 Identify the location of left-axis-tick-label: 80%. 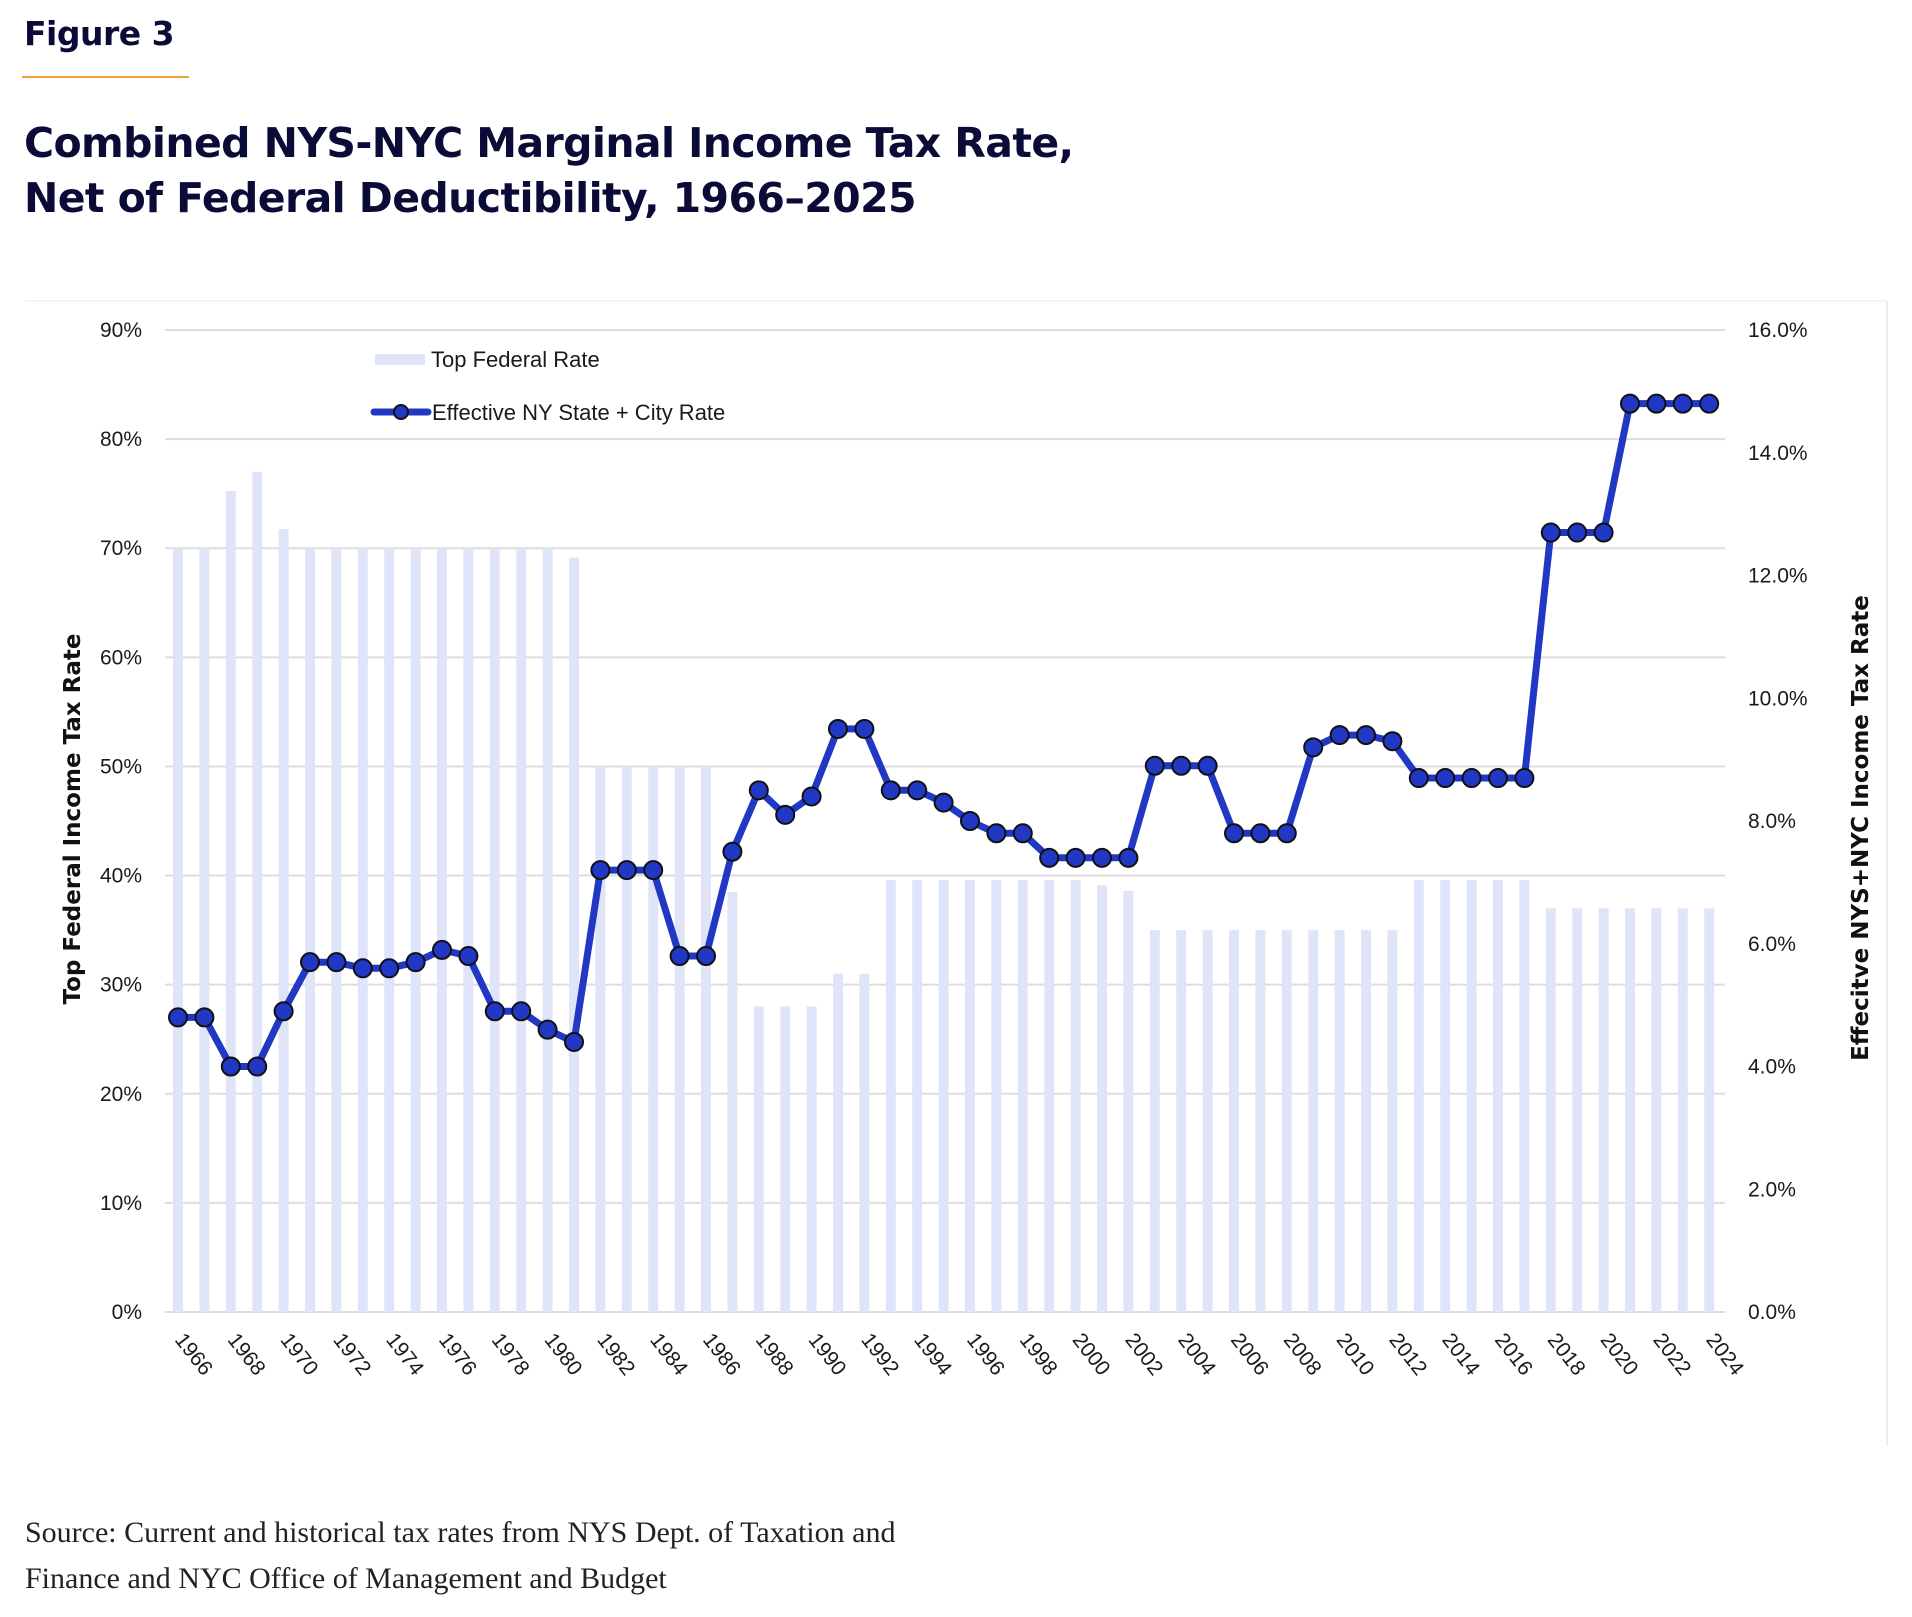
(121, 439).